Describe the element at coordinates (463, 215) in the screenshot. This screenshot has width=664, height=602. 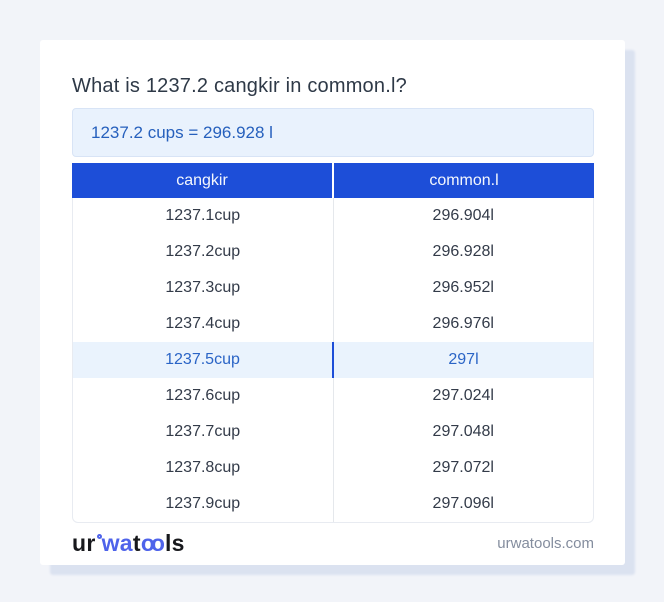
I see `cell-common-l: 296.904l` at that location.